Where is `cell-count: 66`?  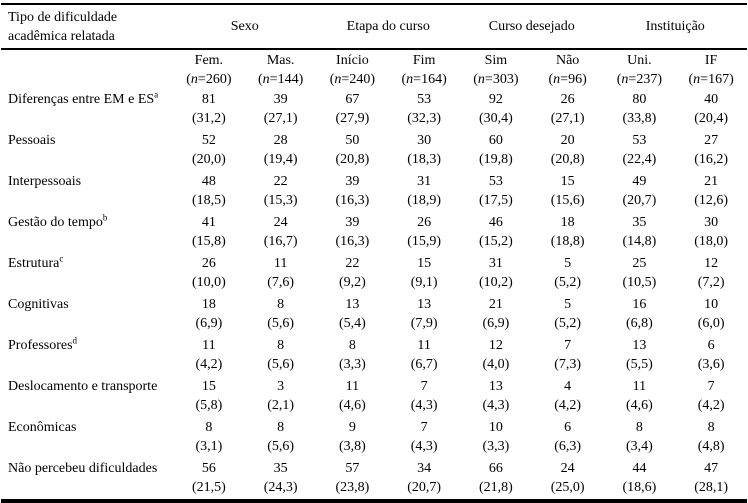 cell-count: 66 is located at coordinates (495, 468).